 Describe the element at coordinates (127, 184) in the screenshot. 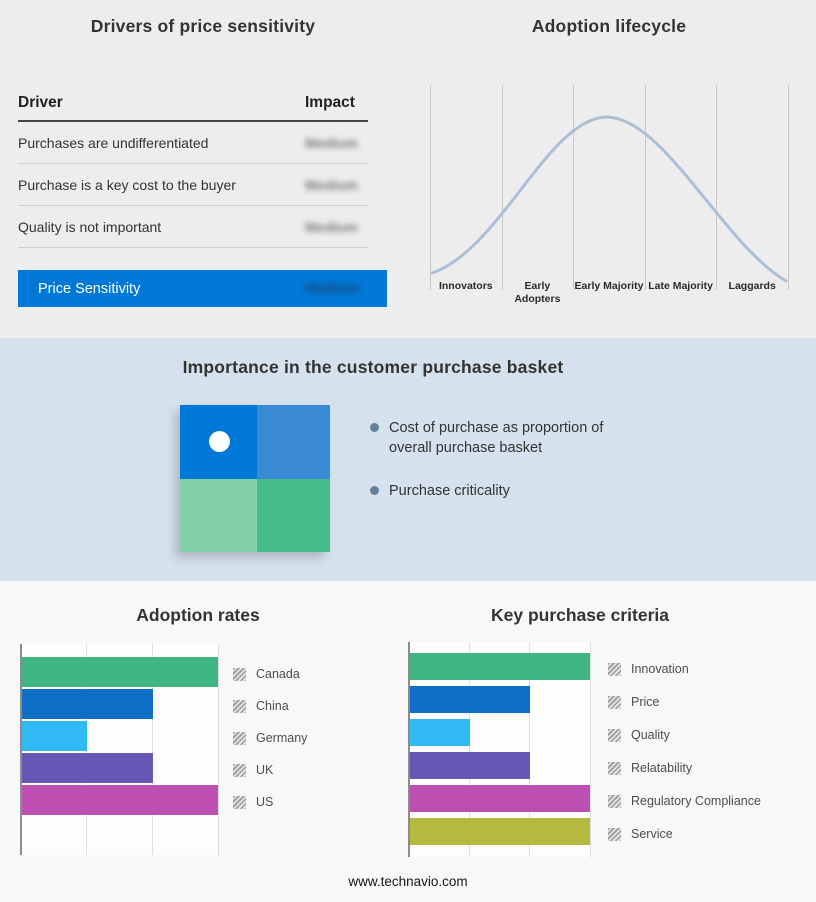

I see `driver-cell: Purchase is a key cost to the buyer` at that location.